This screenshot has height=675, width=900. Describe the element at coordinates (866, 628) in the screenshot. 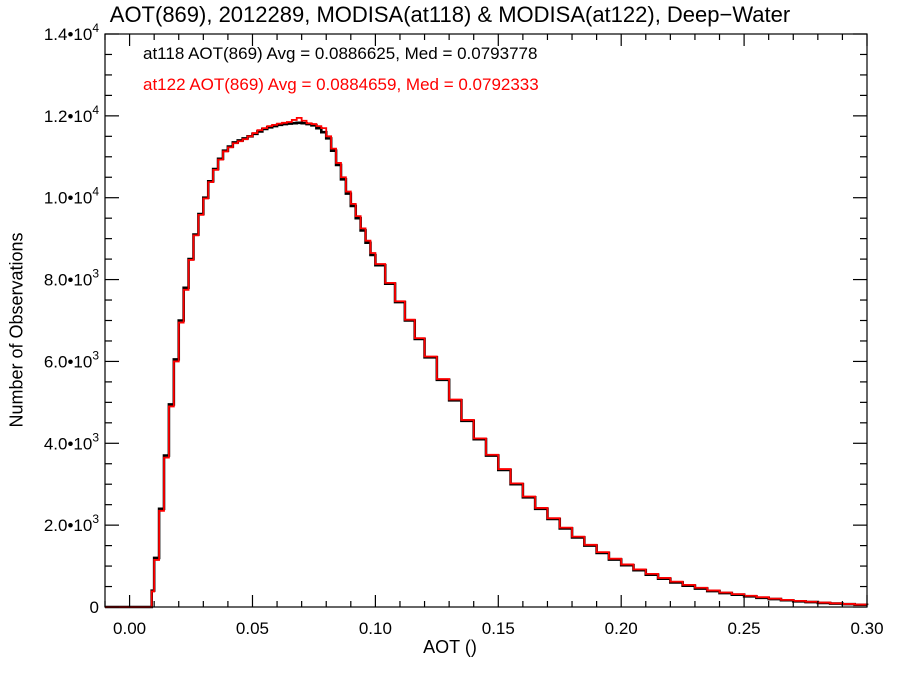

I see `x-tick-label: 0.30` at that location.